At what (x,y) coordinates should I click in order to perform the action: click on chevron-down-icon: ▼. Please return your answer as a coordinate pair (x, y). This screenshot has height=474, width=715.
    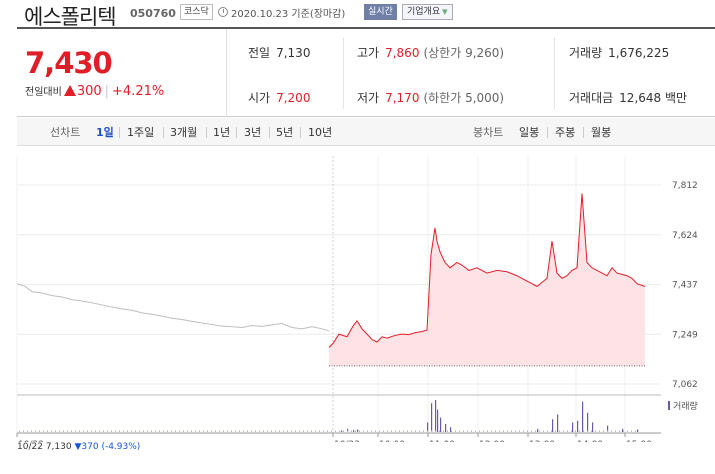
    Looking at the image, I should click on (445, 12).